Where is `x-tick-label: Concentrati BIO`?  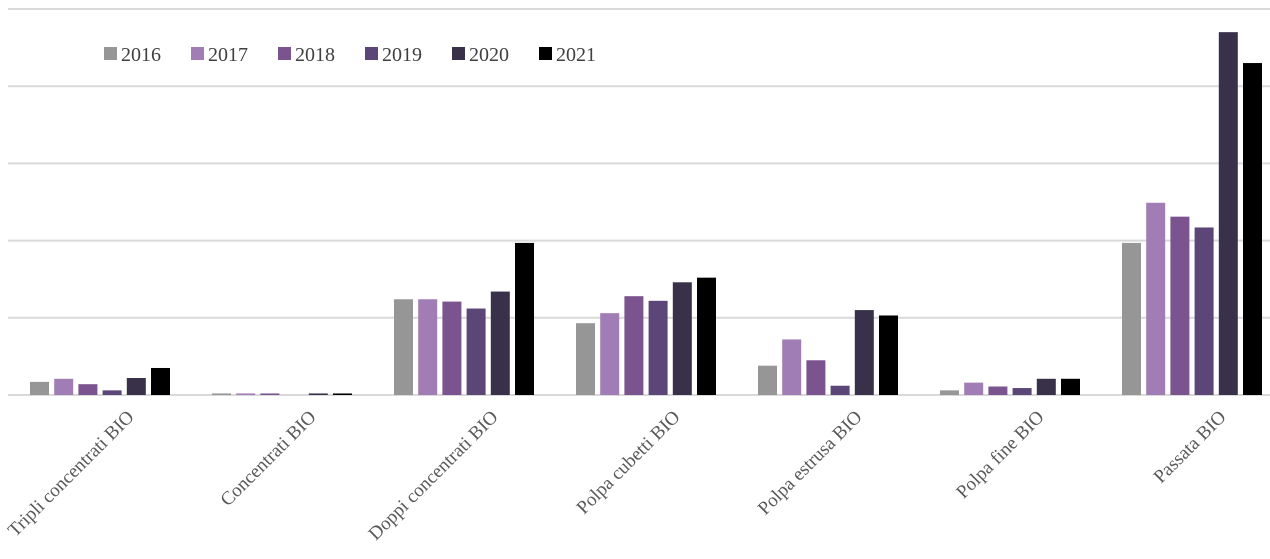 x-tick-label: Concentrati BIO is located at coordinates (269, 459).